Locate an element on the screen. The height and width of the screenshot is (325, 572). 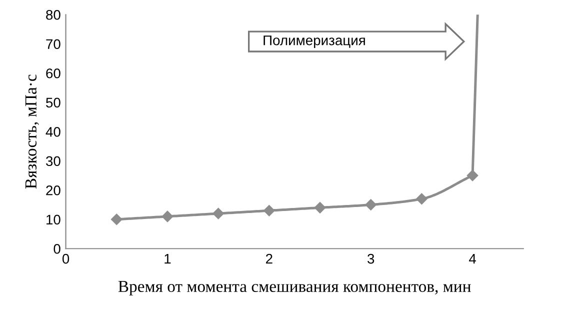
x-tick-label: 3 is located at coordinates (371, 259).